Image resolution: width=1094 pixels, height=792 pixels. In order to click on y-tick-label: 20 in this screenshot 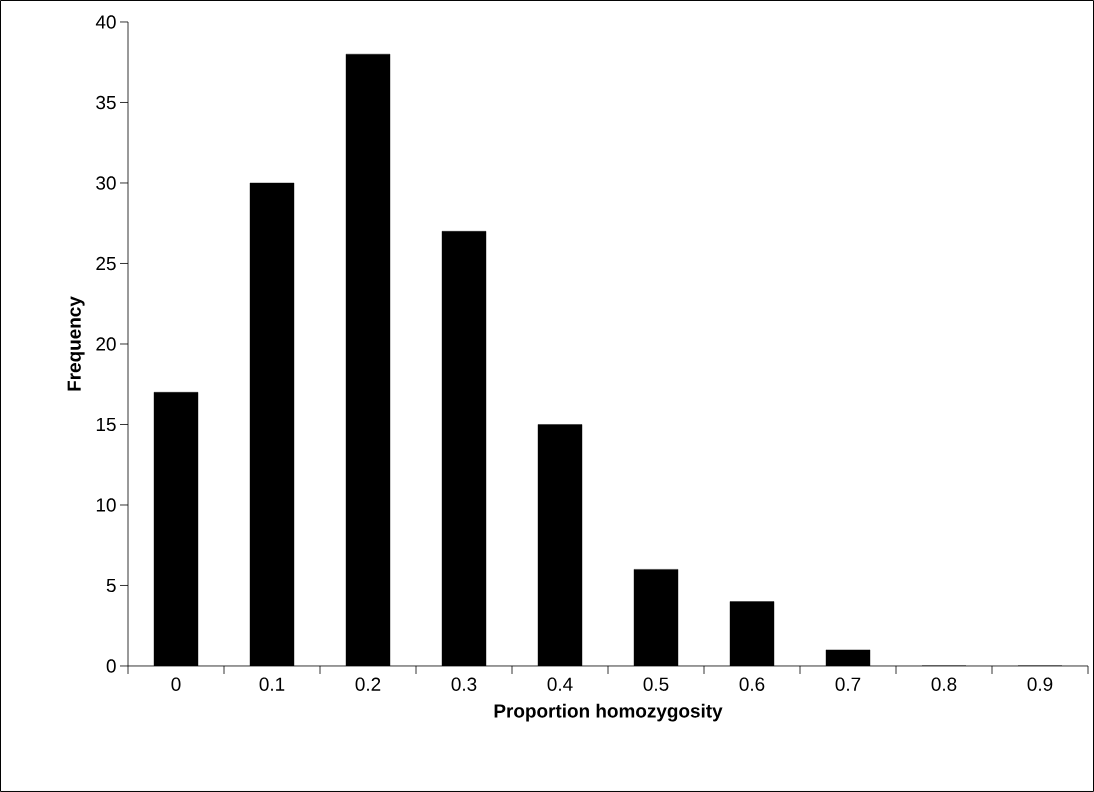, I will do `click(106, 344)`.